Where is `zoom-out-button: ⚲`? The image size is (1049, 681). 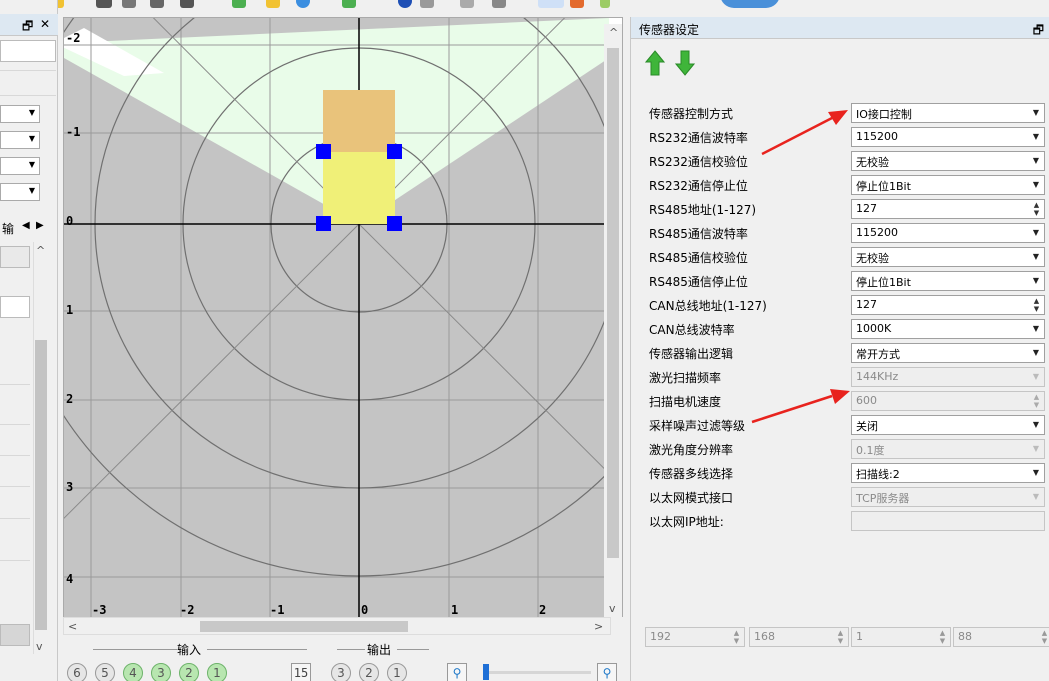 zoom-out-button: ⚲ is located at coordinates (457, 672).